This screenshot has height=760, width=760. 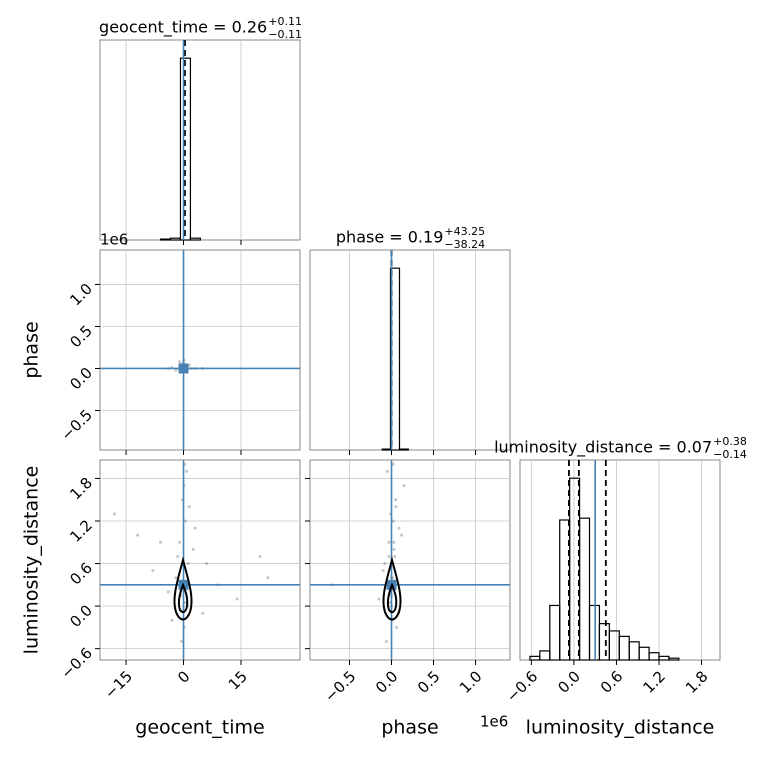 What do you see at coordinates (81, 337) in the screenshot?
I see `y-tick-label: 0.5` at bounding box center [81, 337].